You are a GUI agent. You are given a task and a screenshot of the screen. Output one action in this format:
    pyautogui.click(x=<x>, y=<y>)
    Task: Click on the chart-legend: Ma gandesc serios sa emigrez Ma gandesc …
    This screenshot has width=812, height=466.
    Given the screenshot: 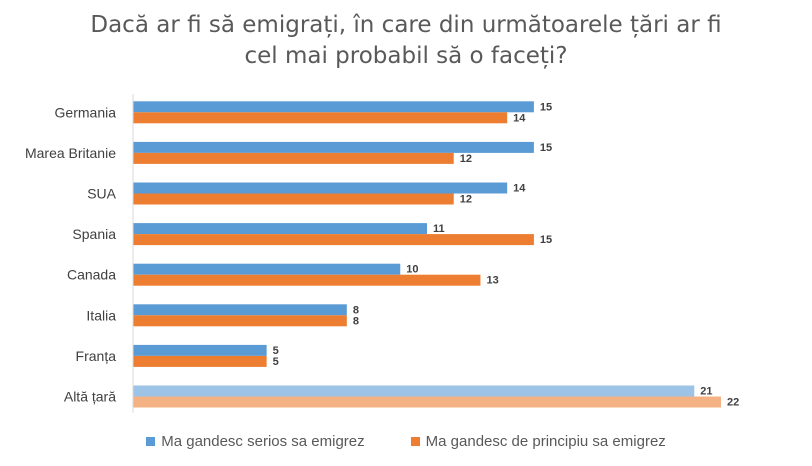 What is the action you would take?
    pyautogui.click(x=406, y=441)
    